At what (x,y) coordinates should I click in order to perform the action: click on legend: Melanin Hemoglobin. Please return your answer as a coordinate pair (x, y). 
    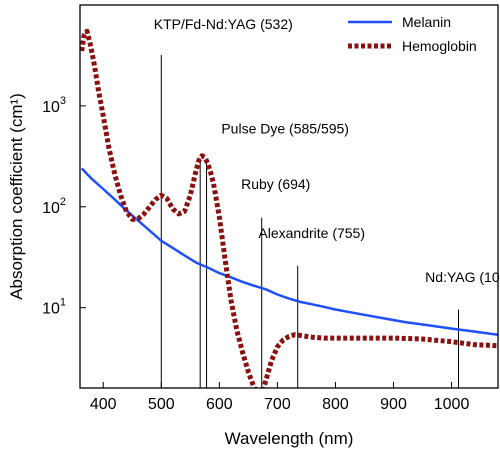
    Looking at the image, I should click on (412, 34).